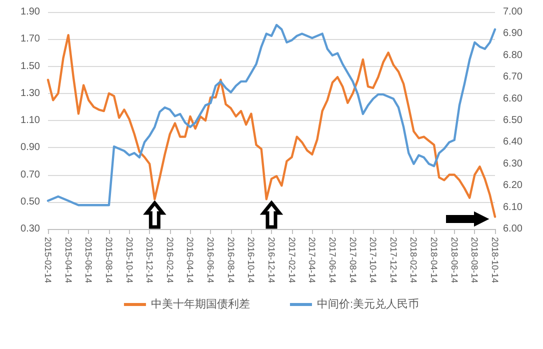  I want to click on x-tick-label: 2015-02-14, so click(48, 260).